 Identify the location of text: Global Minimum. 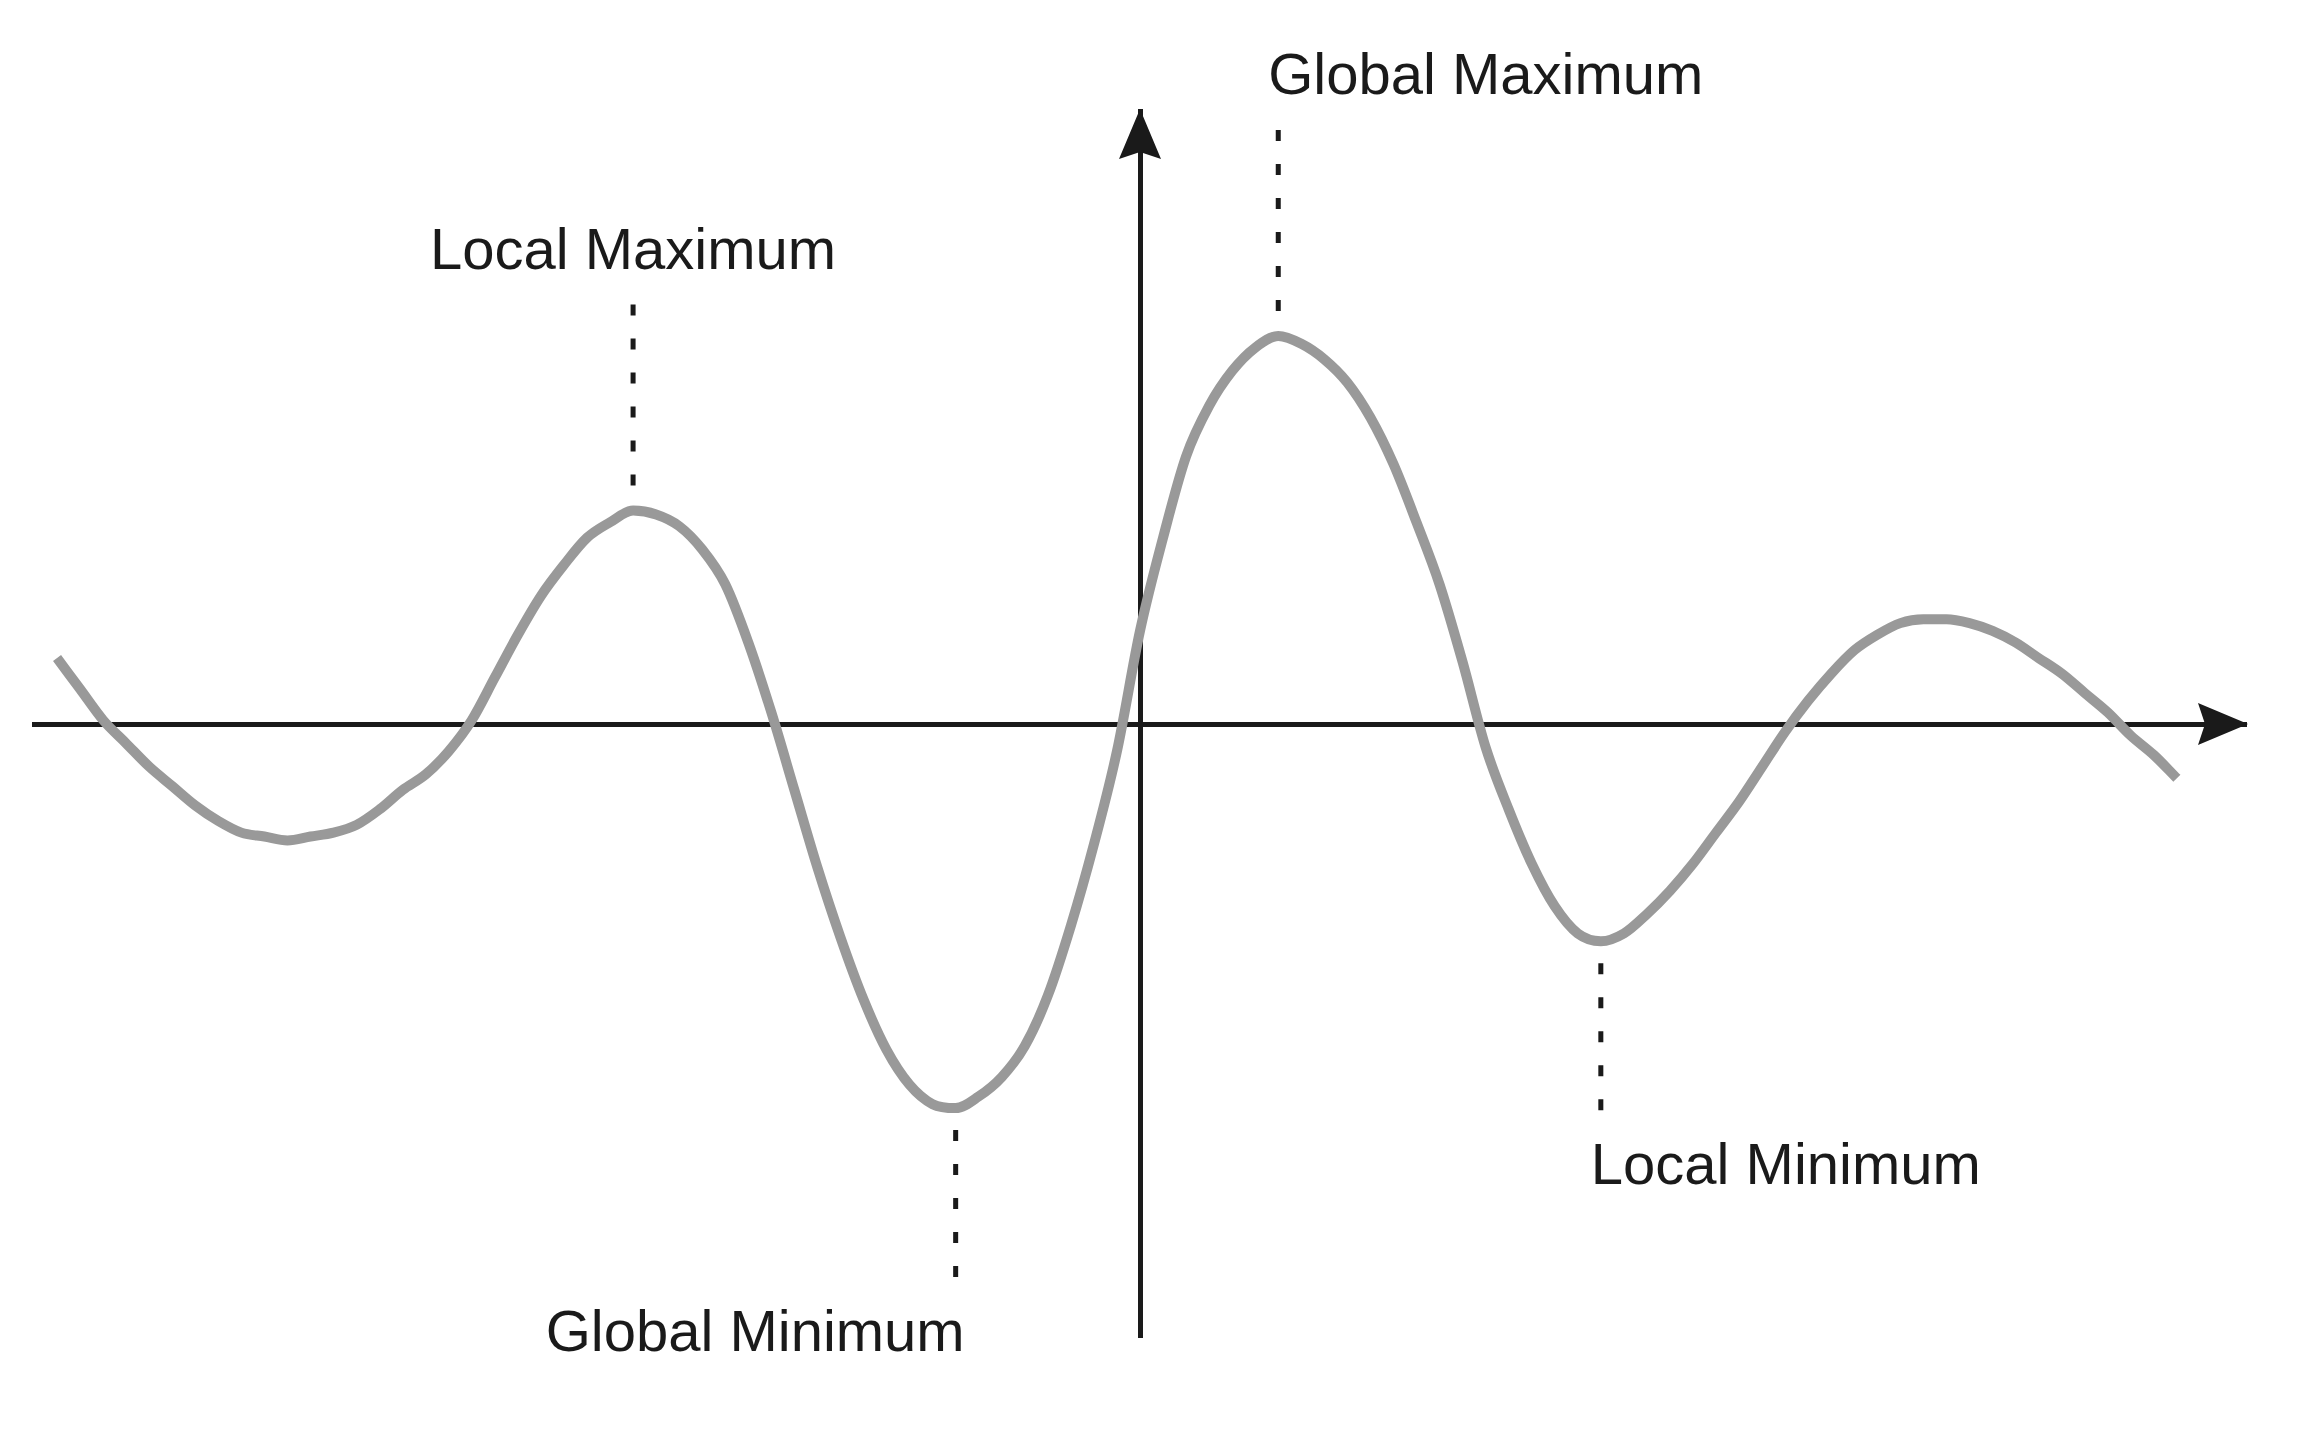
(755, 1331).